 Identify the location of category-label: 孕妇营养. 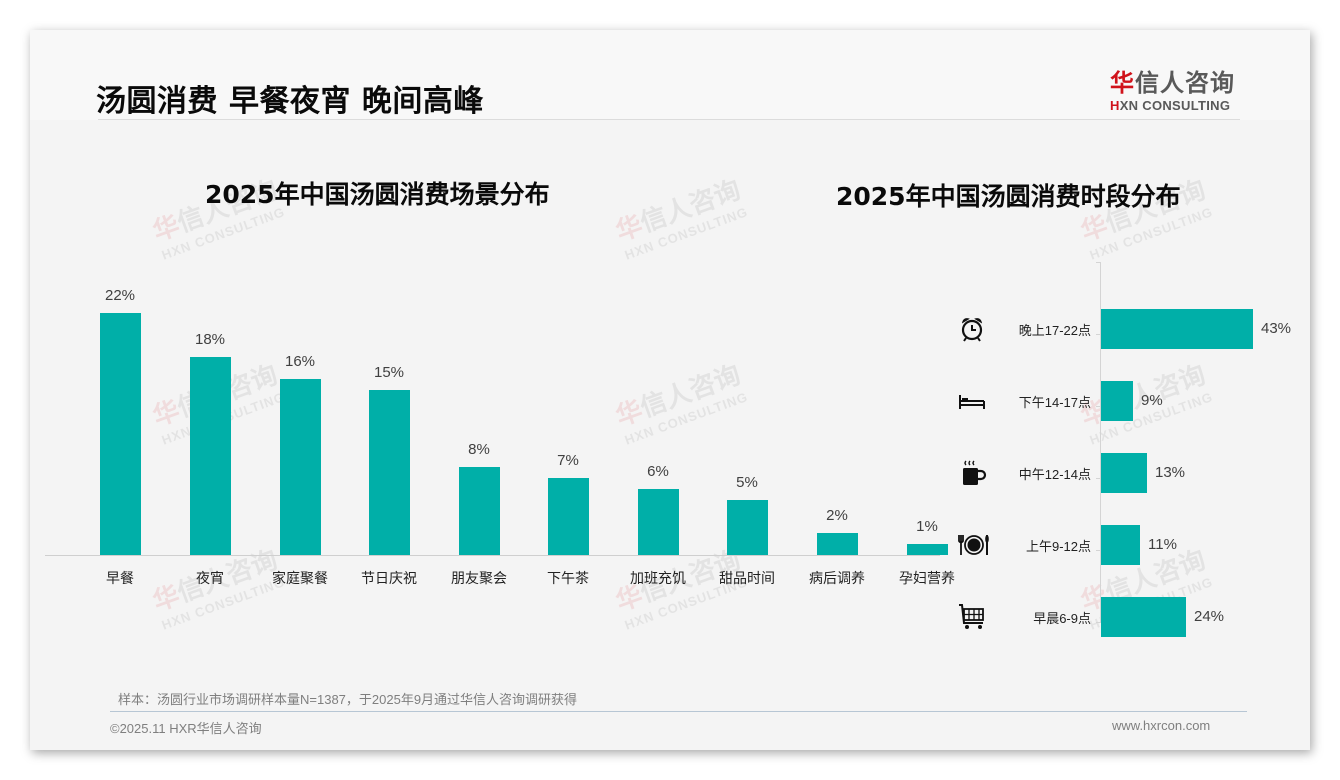
(927, 578).